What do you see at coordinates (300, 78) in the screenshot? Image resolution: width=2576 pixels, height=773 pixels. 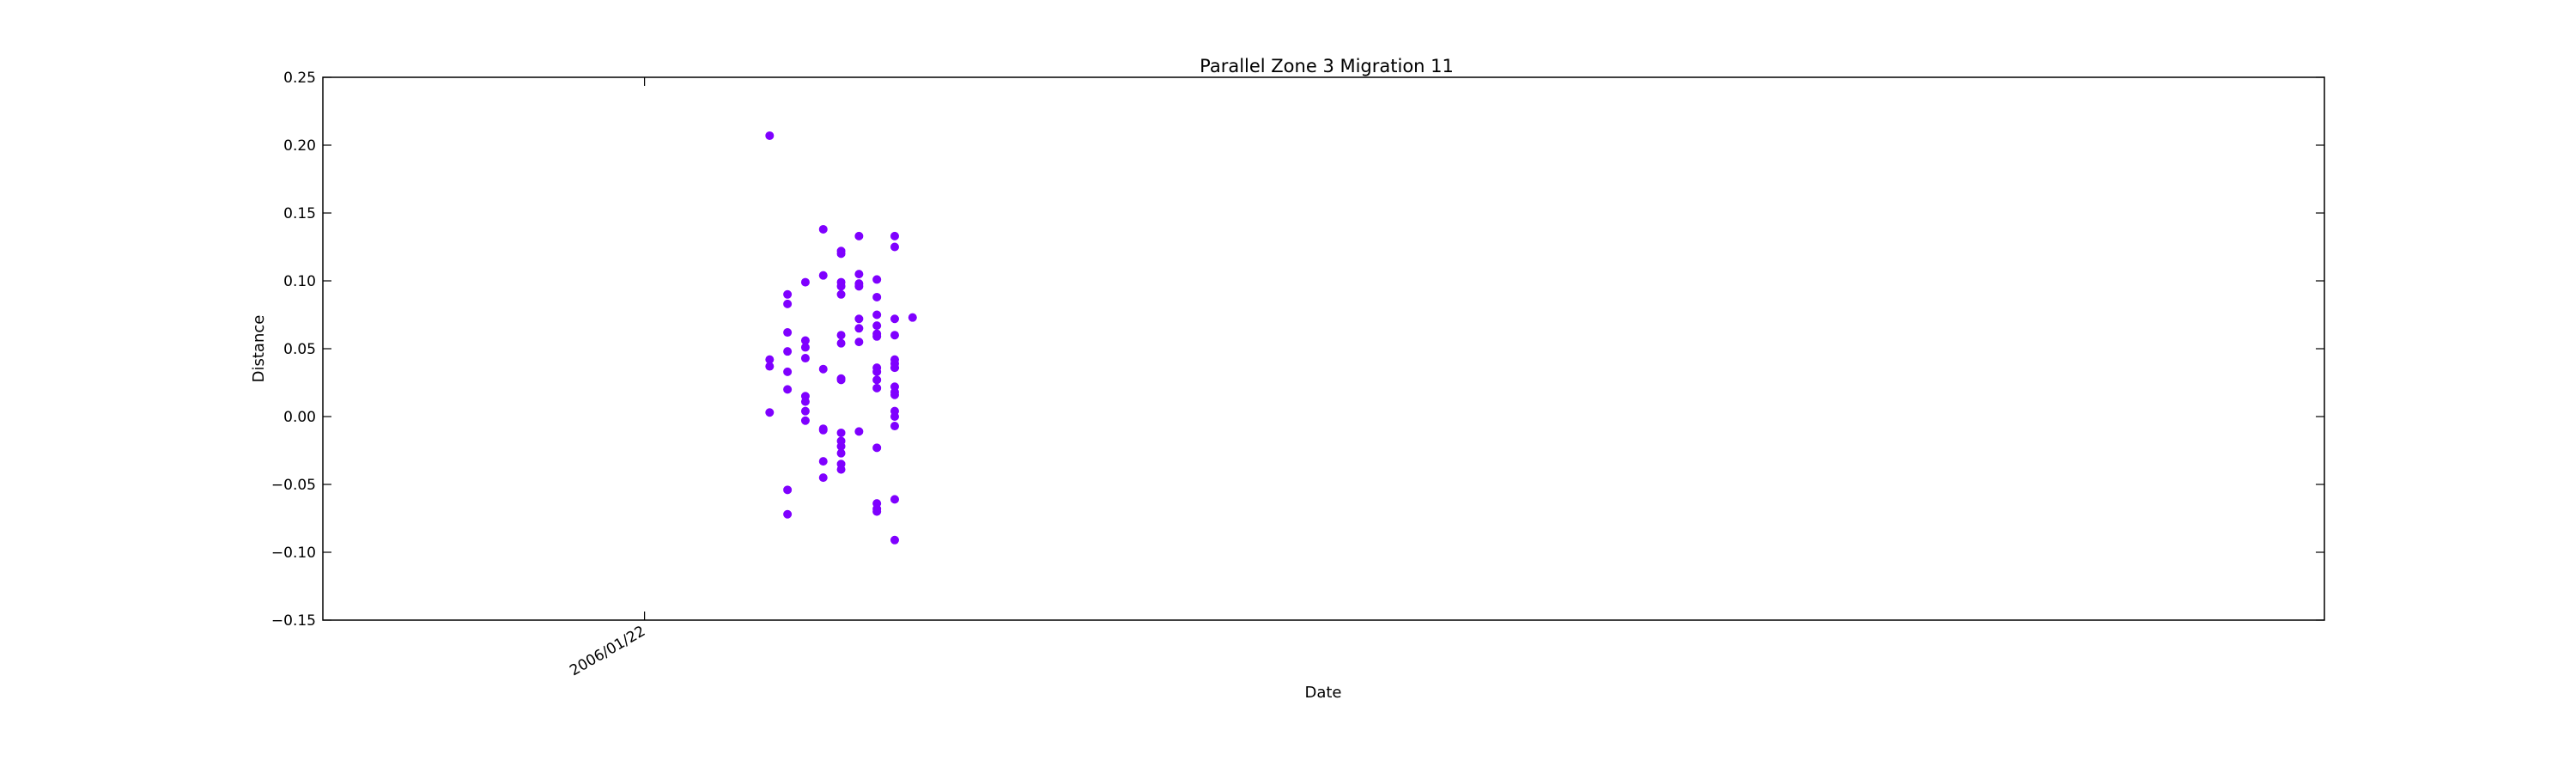 I see `y-tick-label: 0.25` at bounding box center [300, 78].